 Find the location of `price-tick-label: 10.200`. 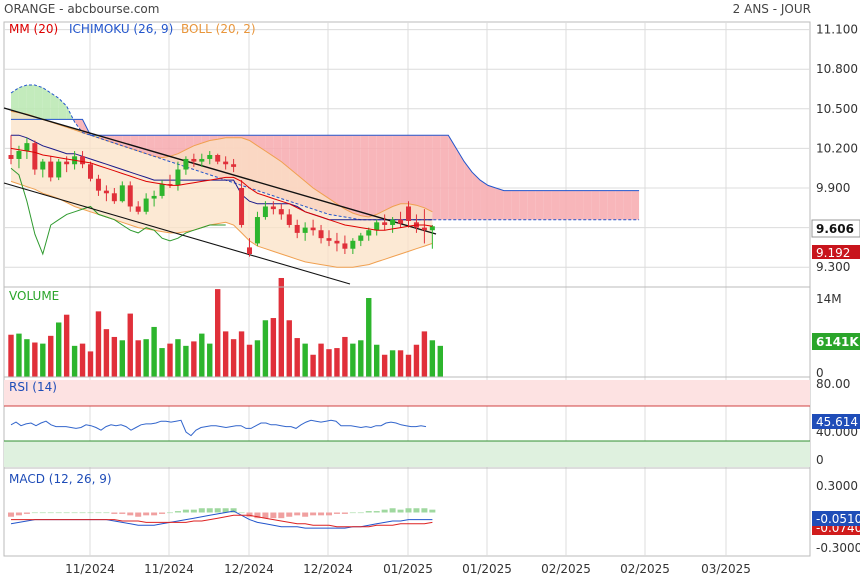

price-tick-label: 10.200 is located at coordinates (837, 148).